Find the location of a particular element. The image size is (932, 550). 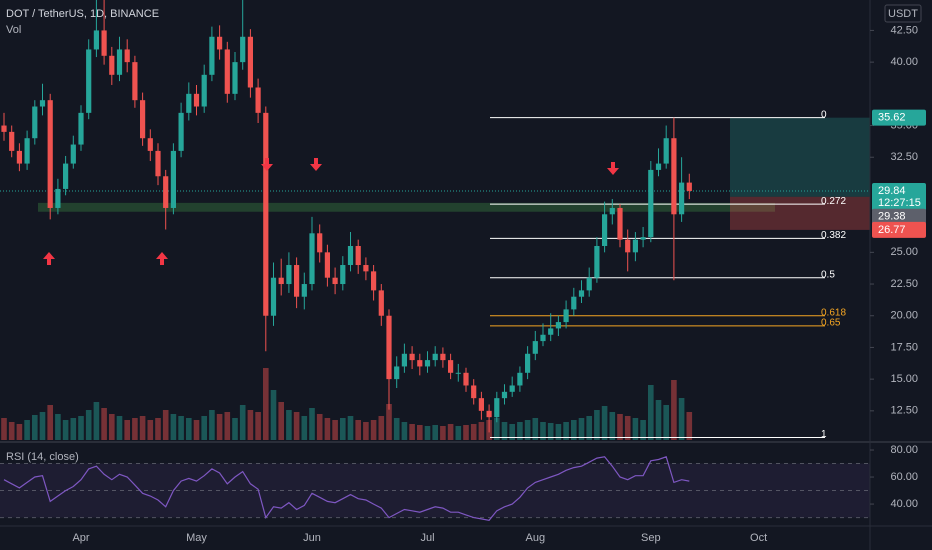

y-tick-label: 20.00 is located at coordinates (904, 316).